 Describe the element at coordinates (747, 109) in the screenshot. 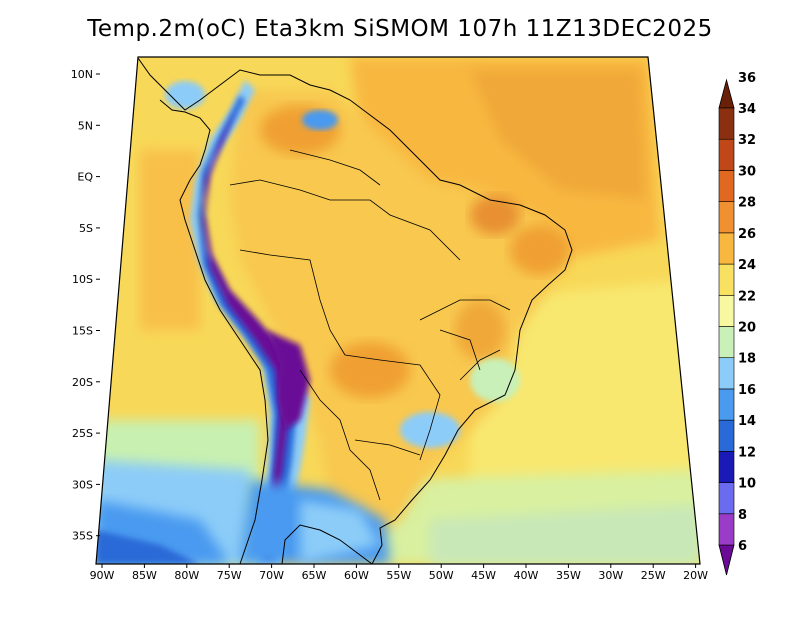

I see `colorbar-label: 34` at that location.